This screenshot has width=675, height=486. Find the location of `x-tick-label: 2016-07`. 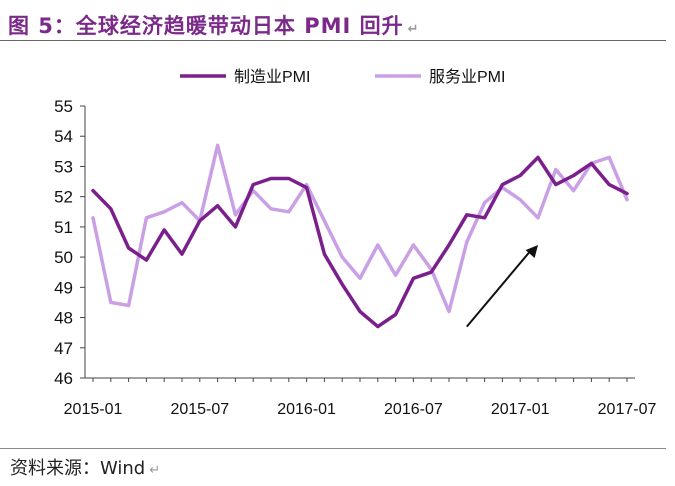

x-tick-label: 2016-07 is located at coordinates (413, 409).